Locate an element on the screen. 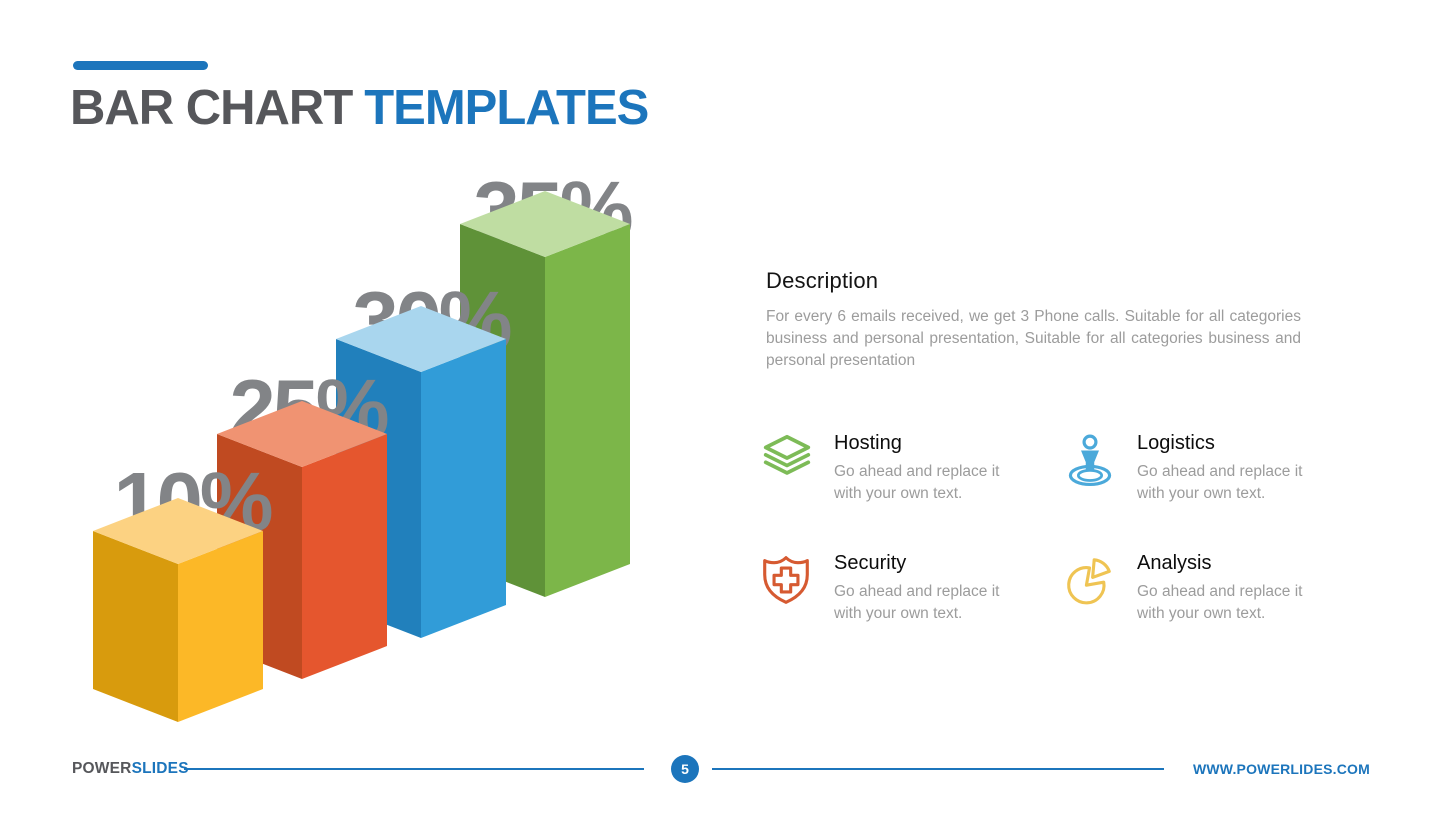 This screenshot has width=1451, height=815. feature-title: Security is located at coordinates (870, 563).